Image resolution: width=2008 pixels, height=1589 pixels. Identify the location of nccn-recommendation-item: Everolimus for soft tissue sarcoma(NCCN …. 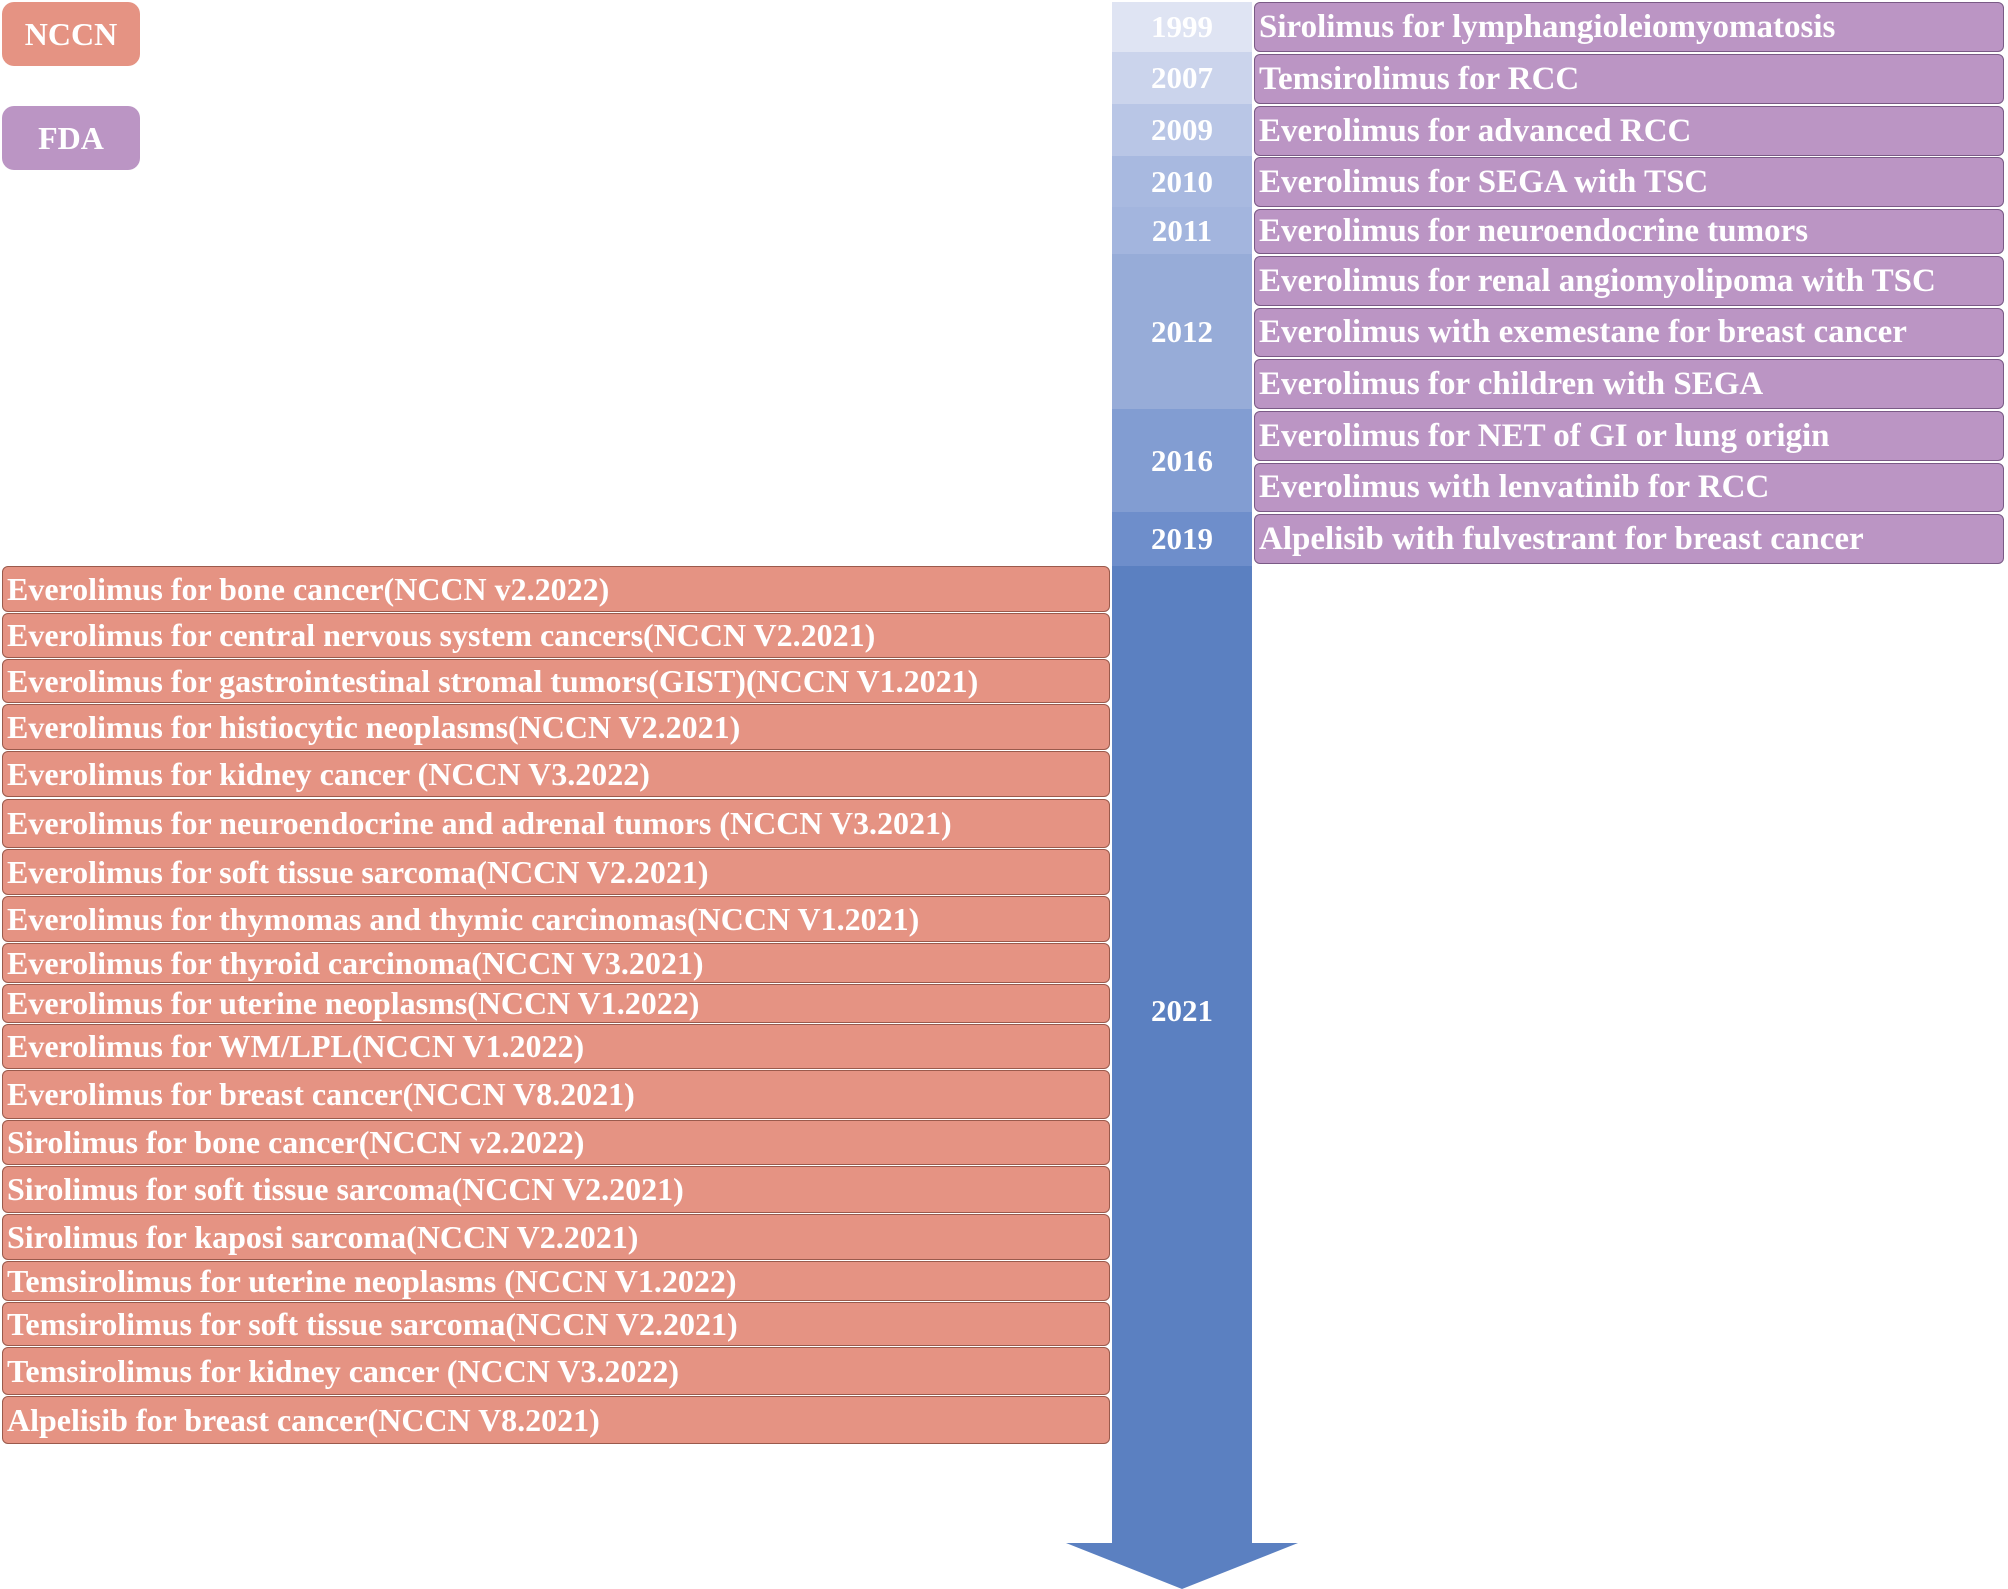
(556, 872).